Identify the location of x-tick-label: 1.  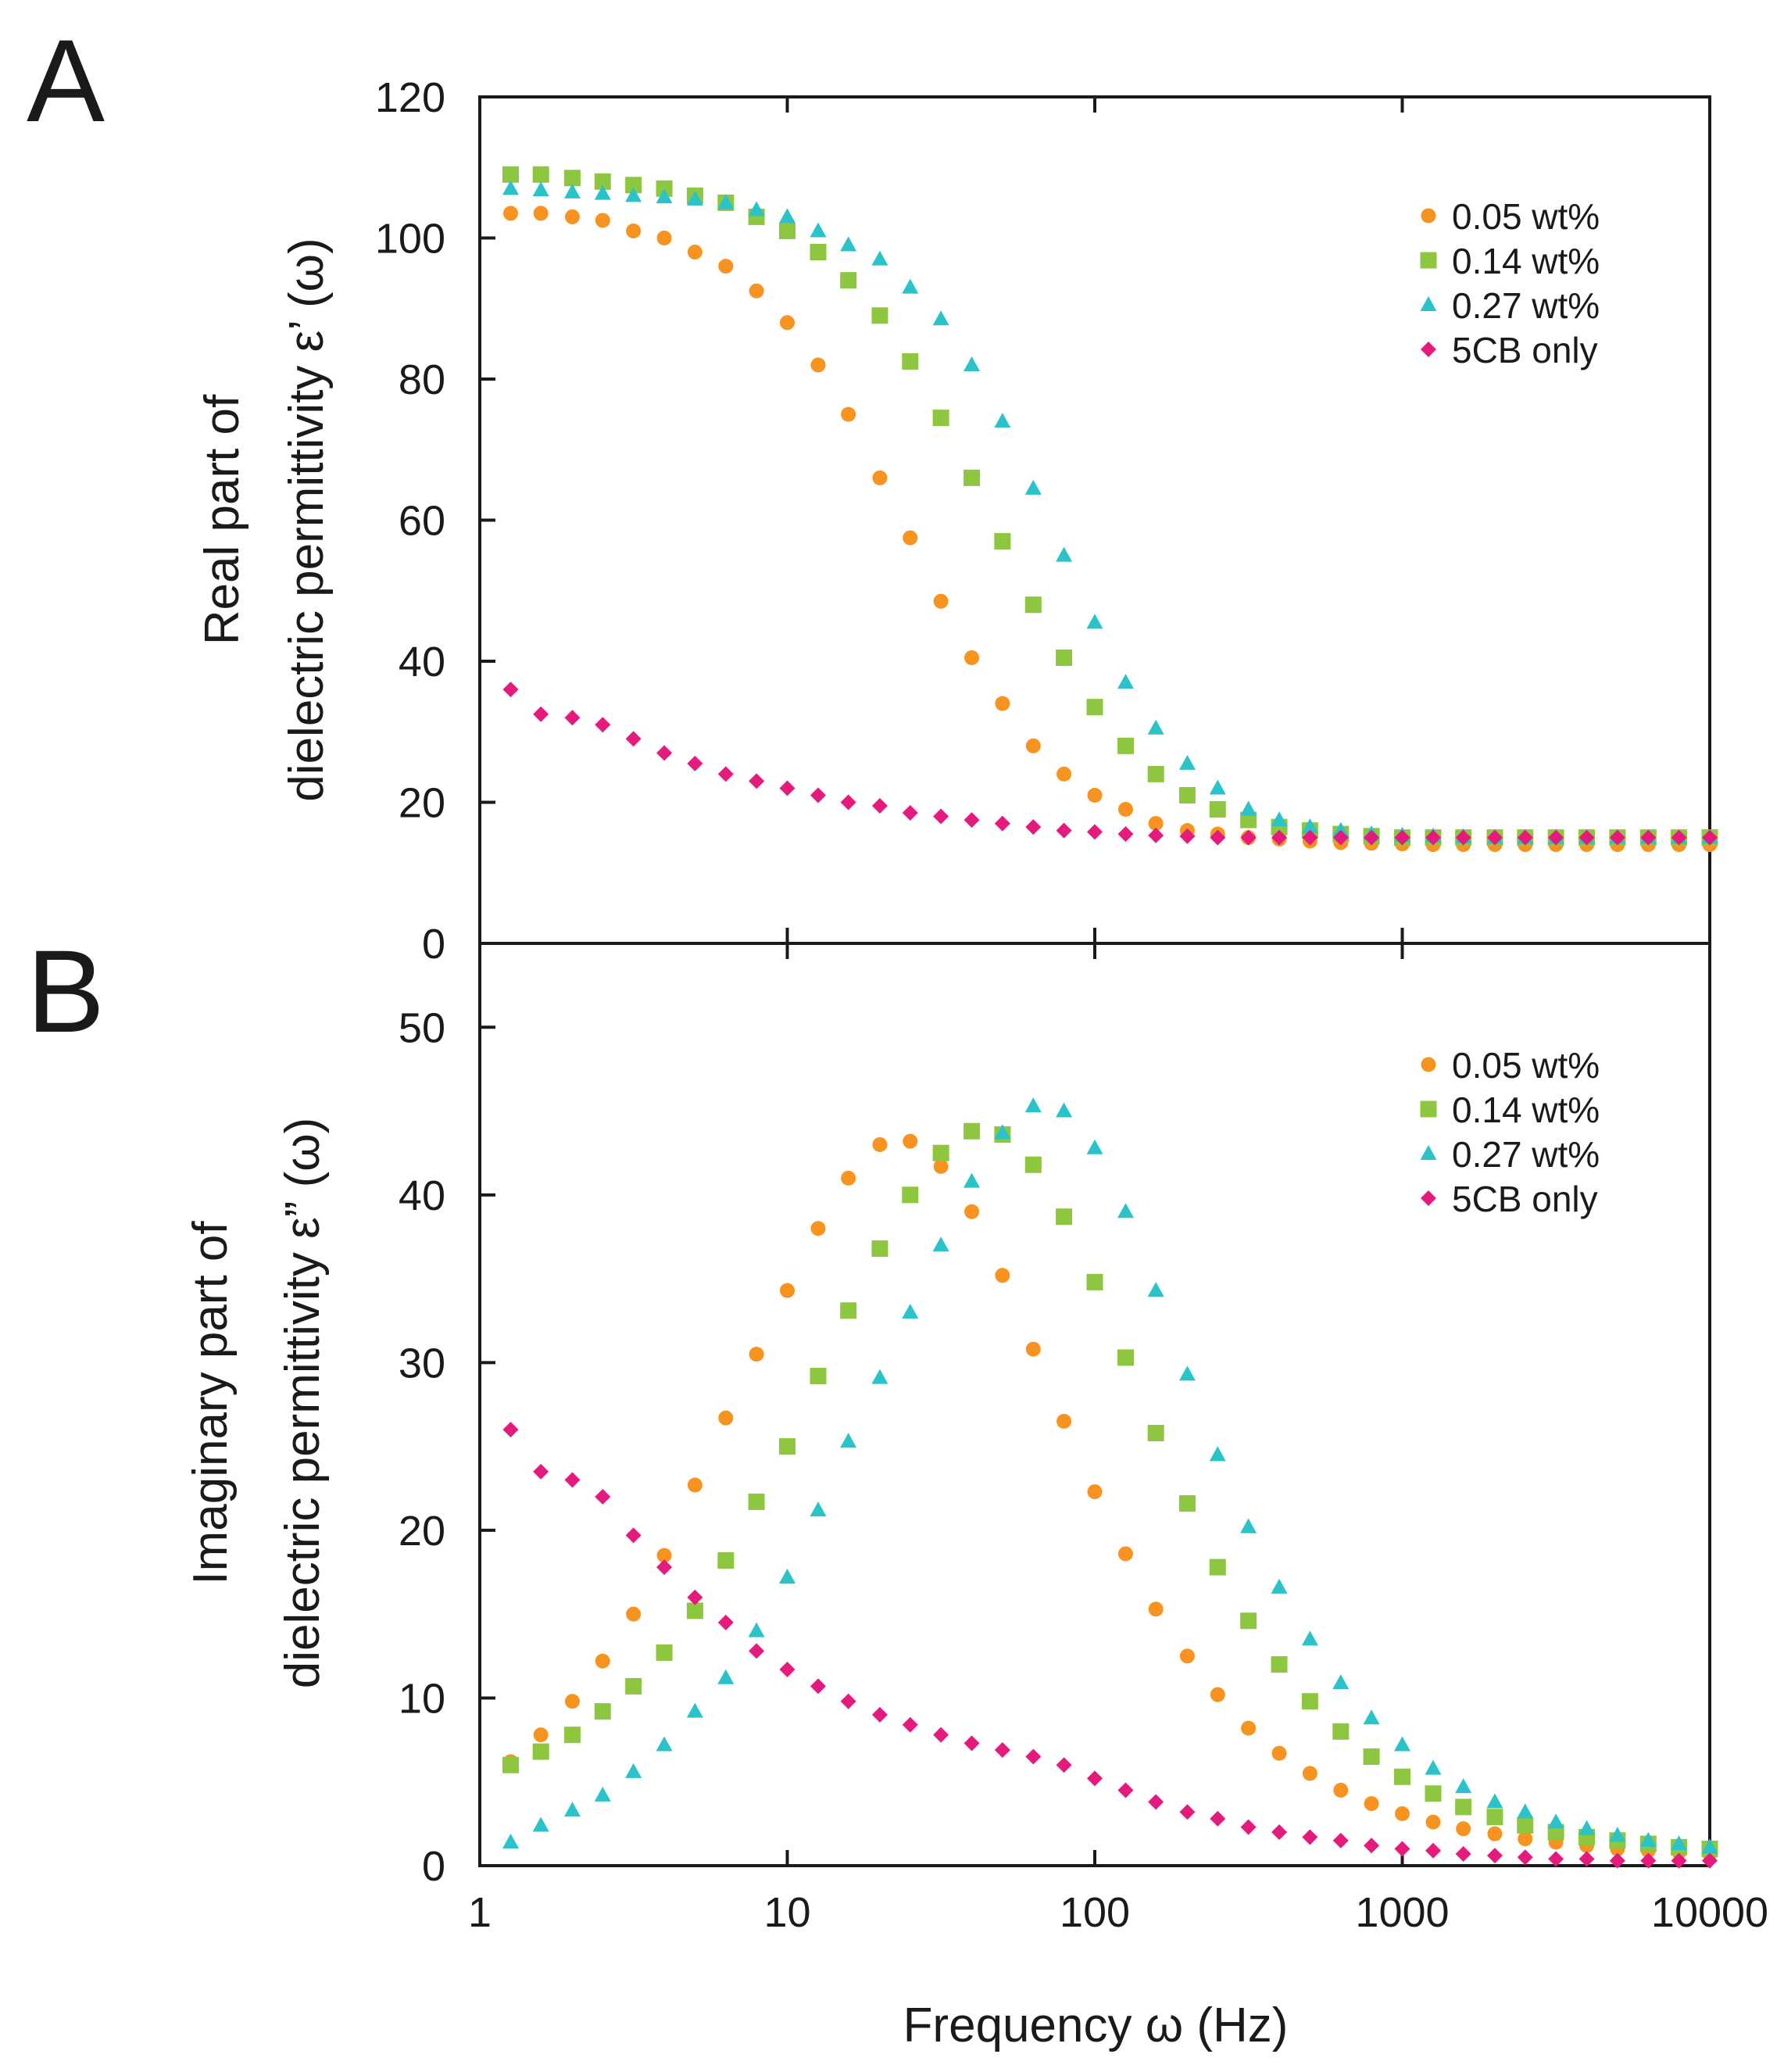
(480, 1912).